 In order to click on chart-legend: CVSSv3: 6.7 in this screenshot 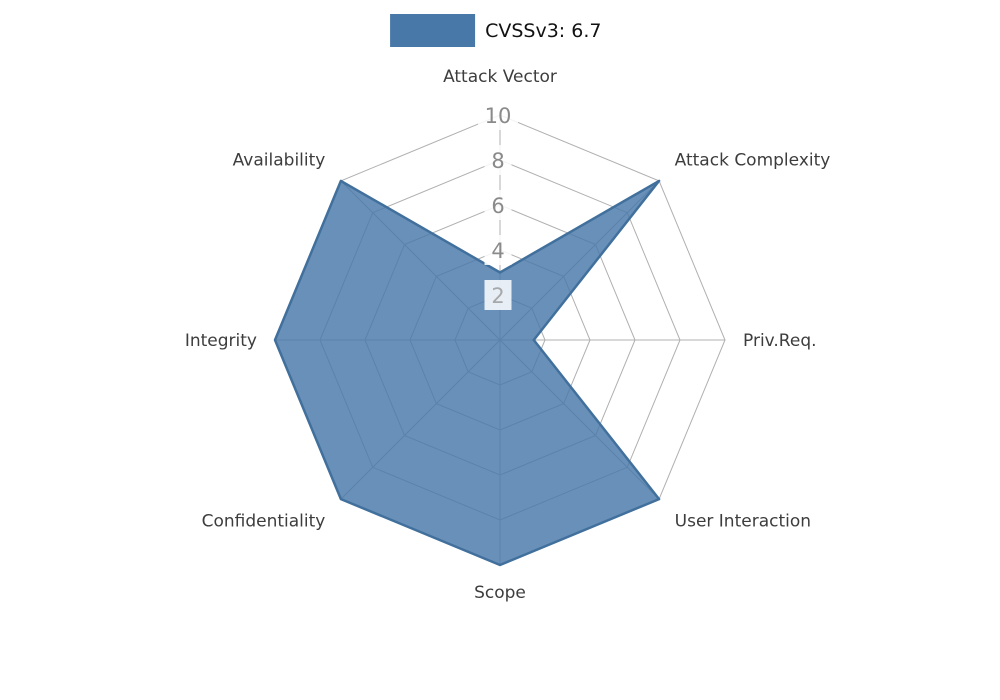, I will do `click(495, 30)`.